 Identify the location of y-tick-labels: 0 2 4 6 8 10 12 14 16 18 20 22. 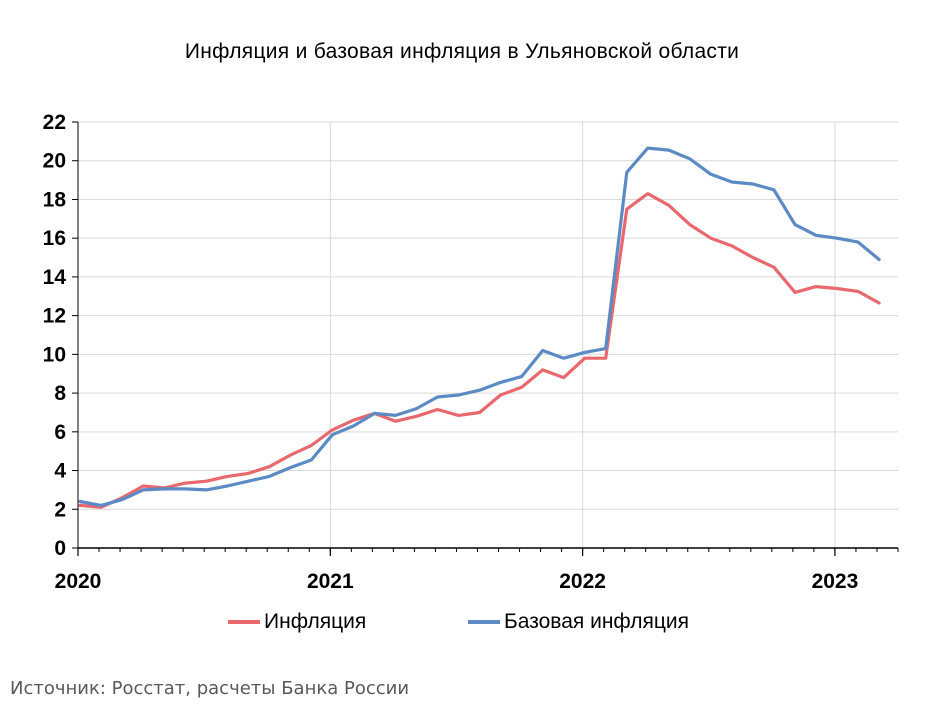
(55, 335).